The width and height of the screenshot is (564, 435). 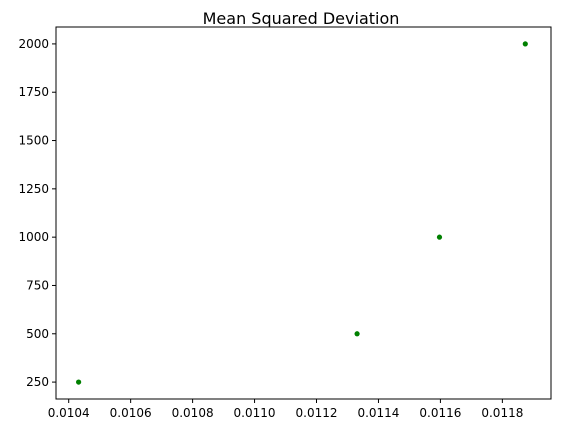 I want to click on y-tick-label: 750, so click(x=37, y=285).